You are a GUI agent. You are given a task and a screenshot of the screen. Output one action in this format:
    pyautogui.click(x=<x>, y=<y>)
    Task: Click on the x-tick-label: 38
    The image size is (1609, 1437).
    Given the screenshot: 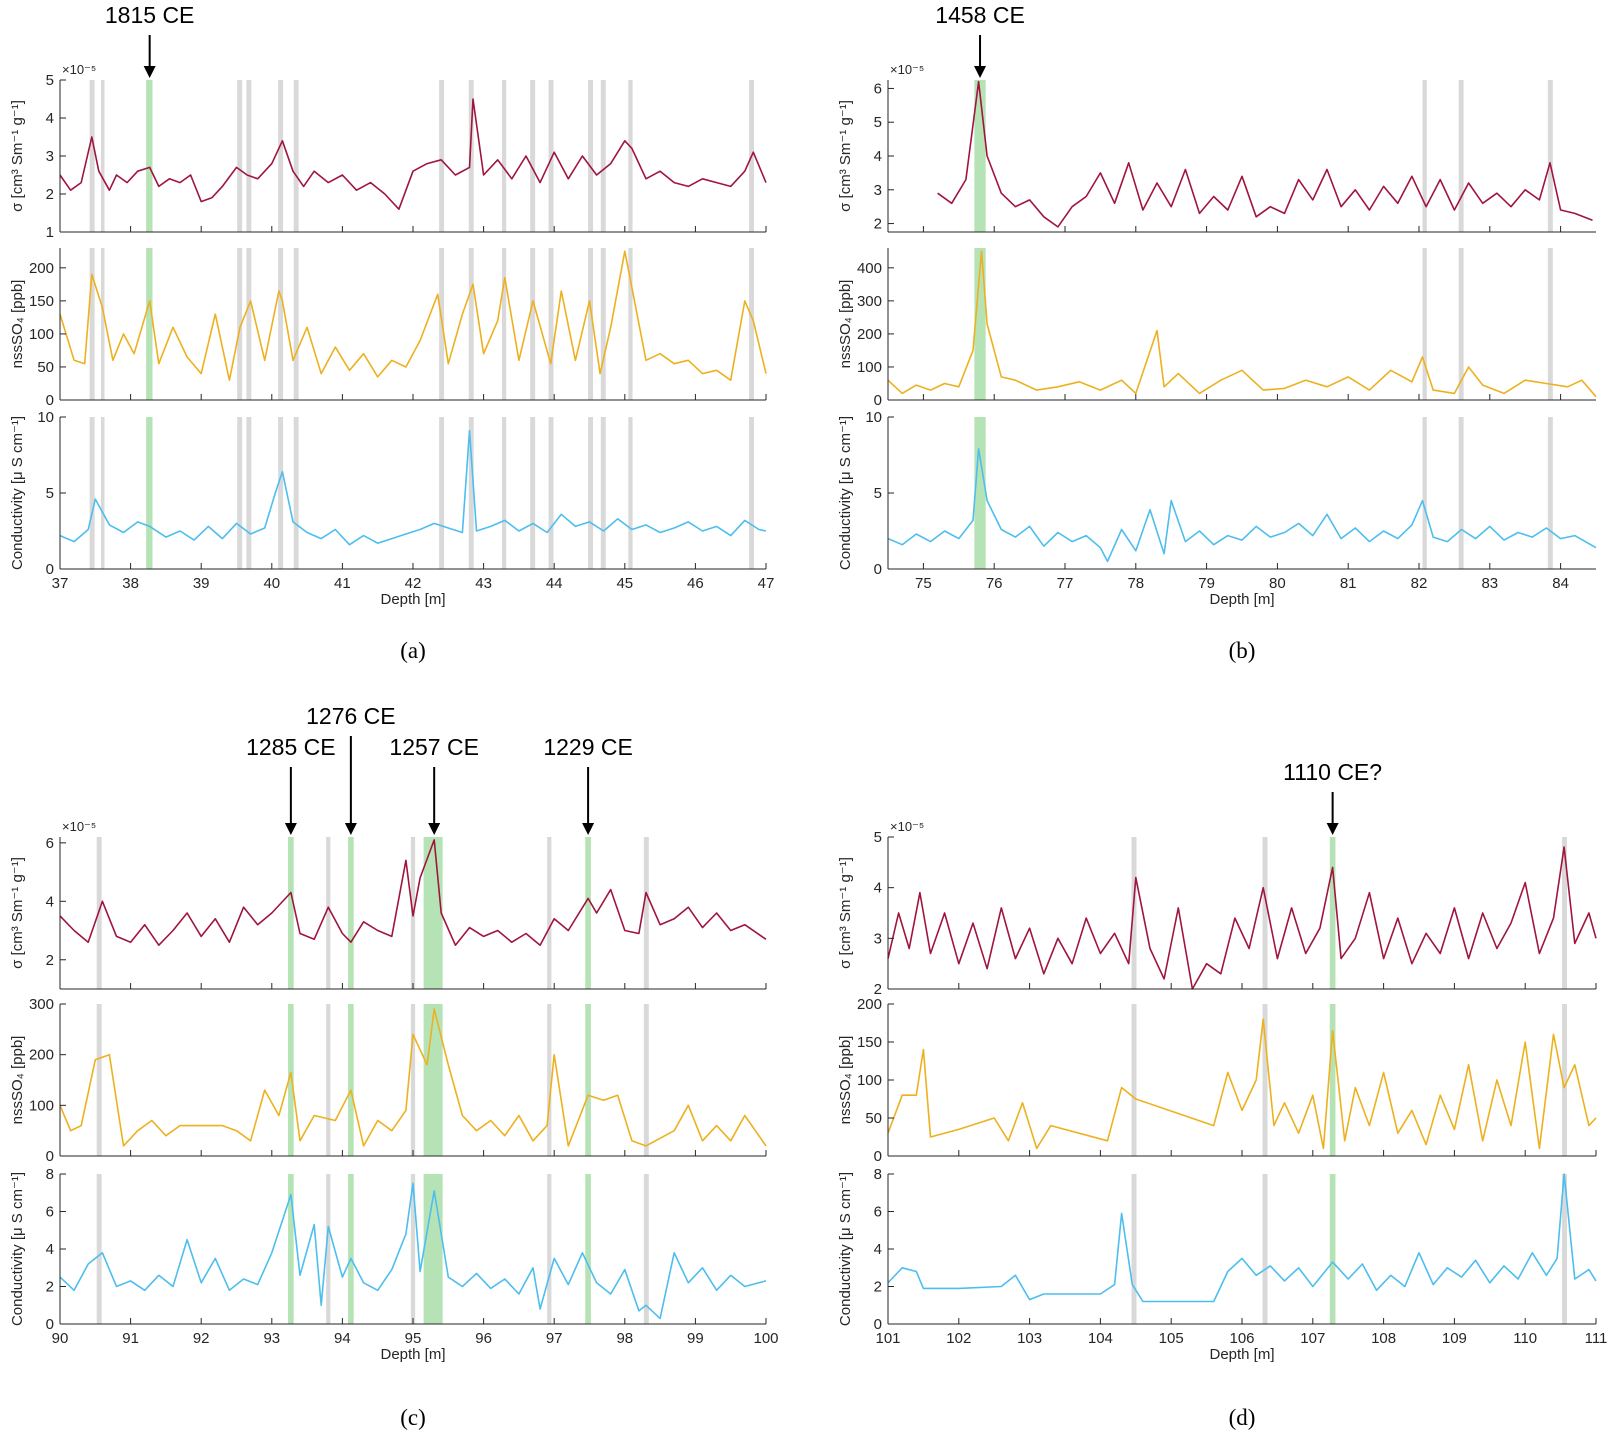 What is the action you would take?
    pyautogui.click(x=130, y=583)
    